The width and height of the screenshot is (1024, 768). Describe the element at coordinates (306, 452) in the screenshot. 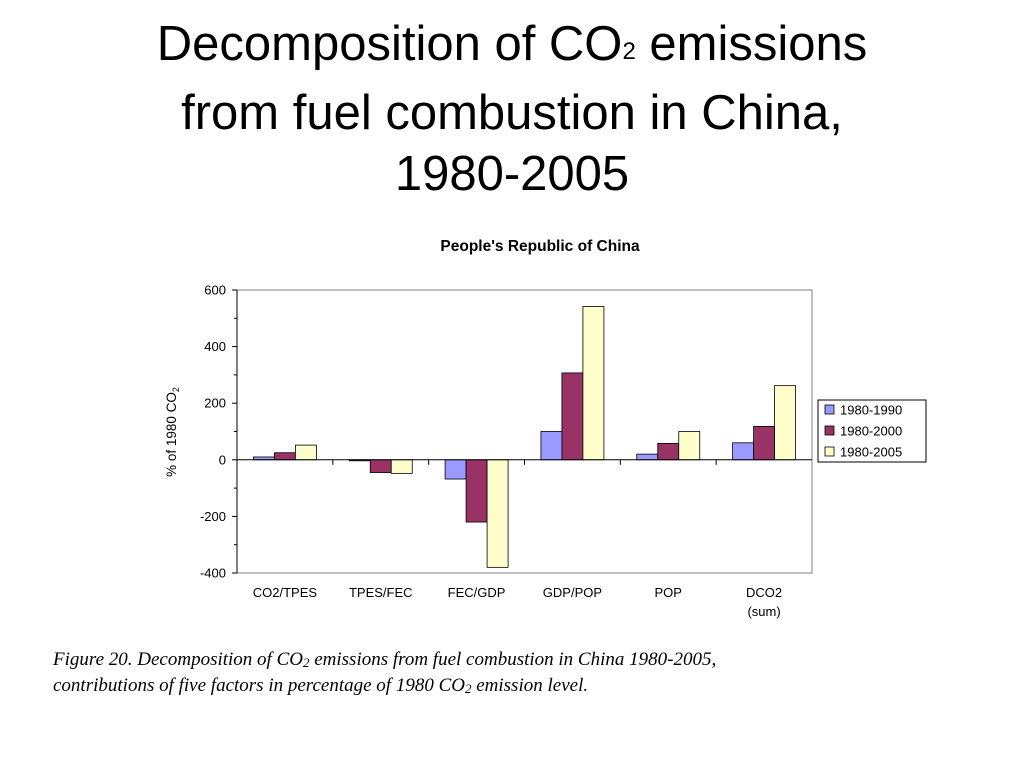

I see `bar-1980-2005-CO2/TPES` at that location.